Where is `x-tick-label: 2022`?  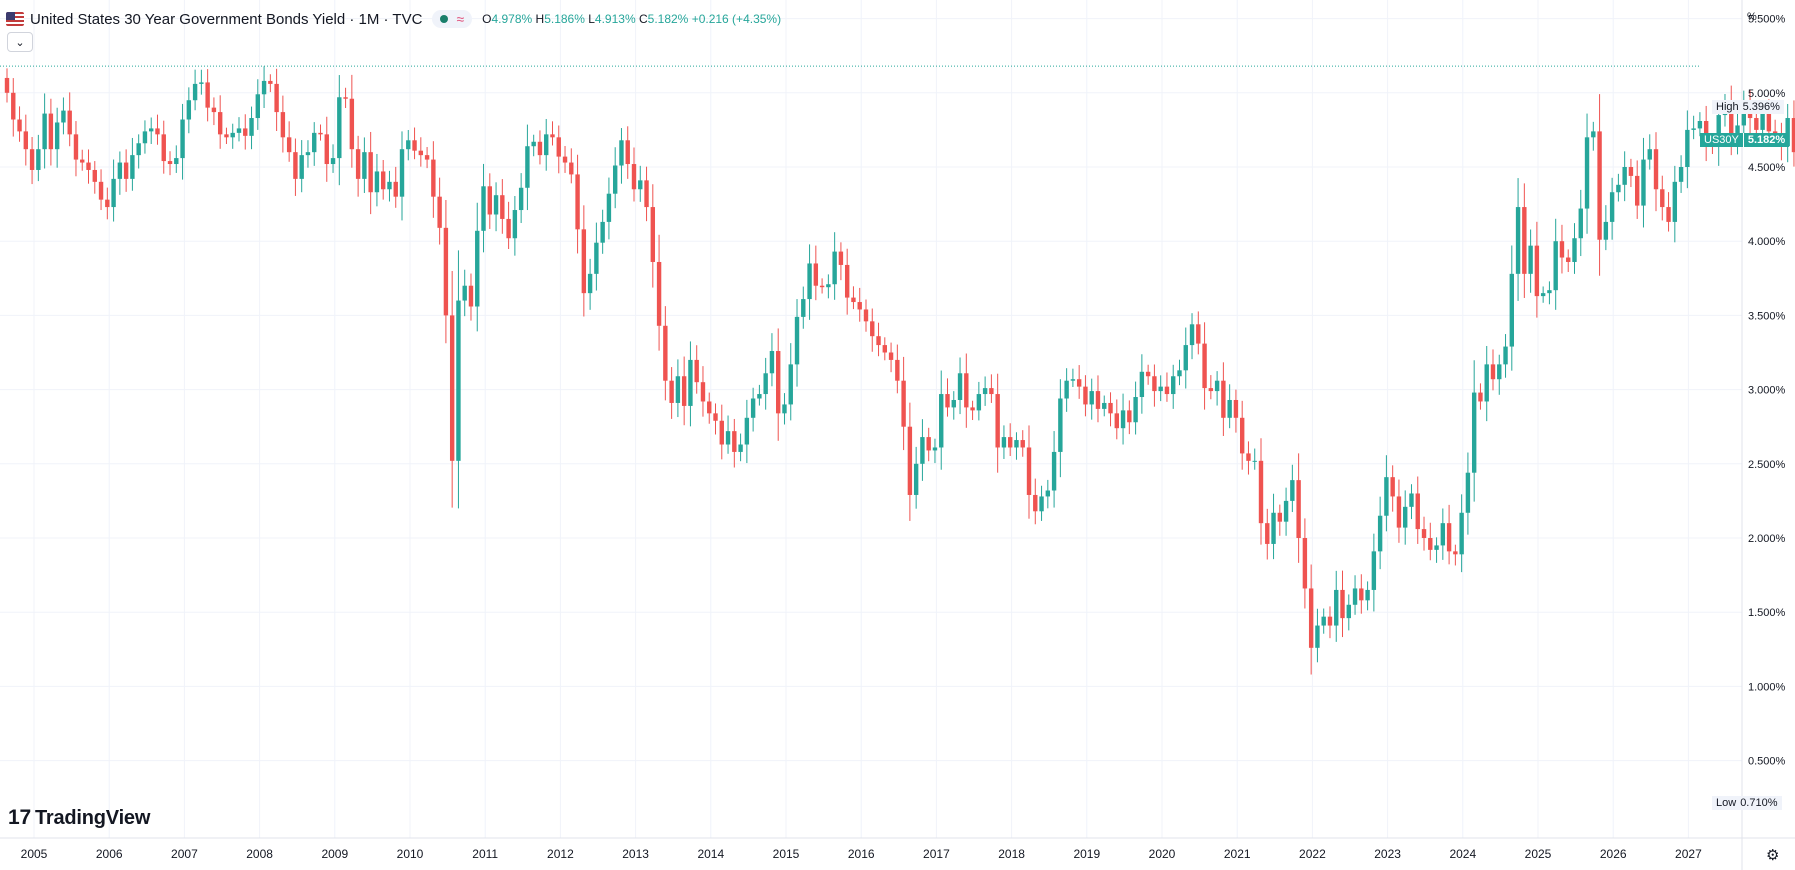
x-tick-label: 2022 is located at coordinates (1312, 854).